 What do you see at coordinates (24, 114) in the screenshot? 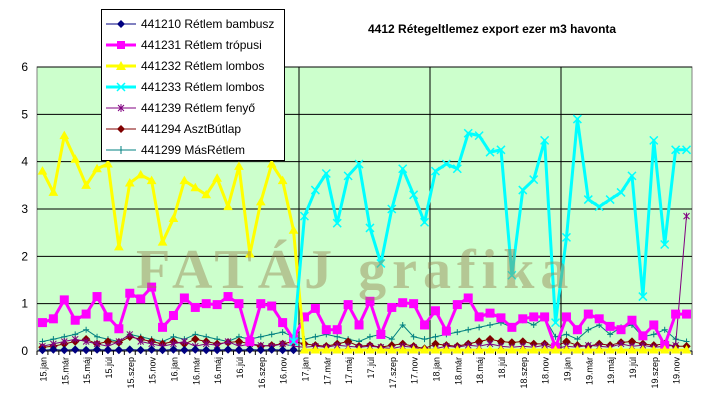
I see `y-tick-label: 5` at bounding box center [24, 114].